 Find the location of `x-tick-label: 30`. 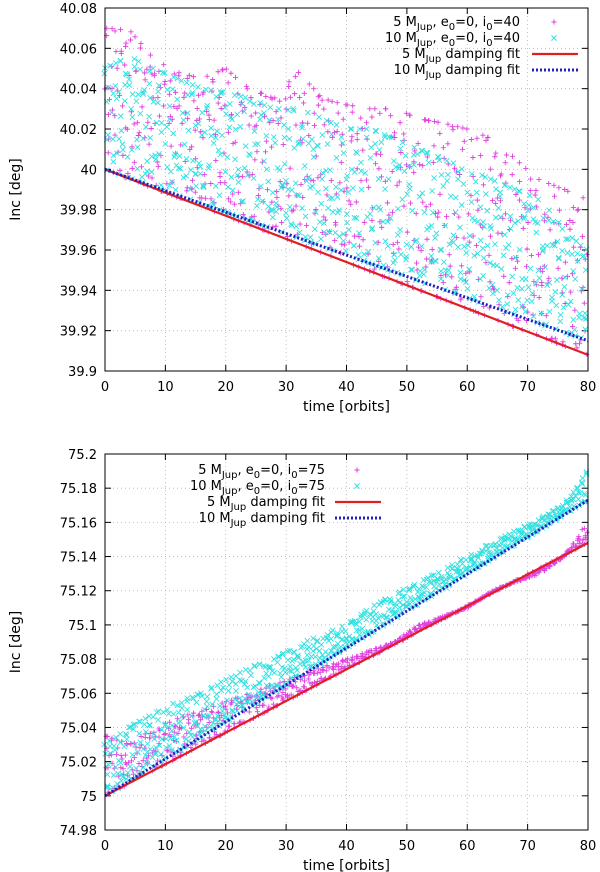

x-tick-label: 30 is located at coordinates (286, 387).